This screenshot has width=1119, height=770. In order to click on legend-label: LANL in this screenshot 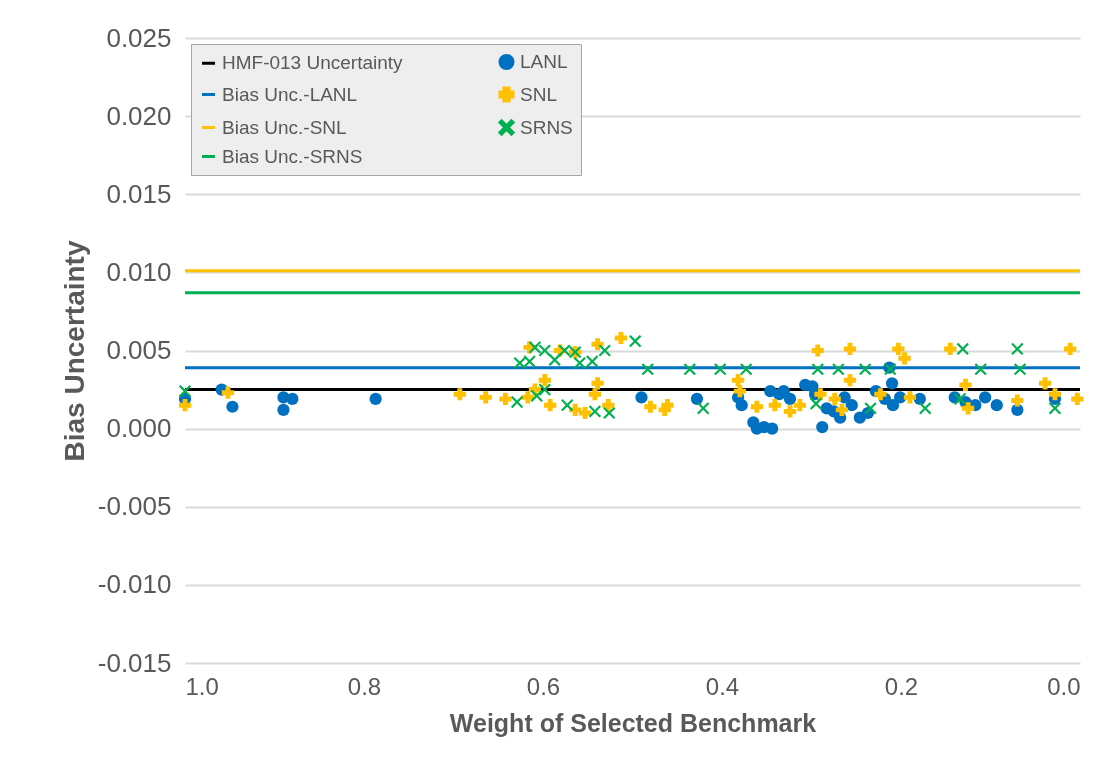, I will do `click(544, 61)`.